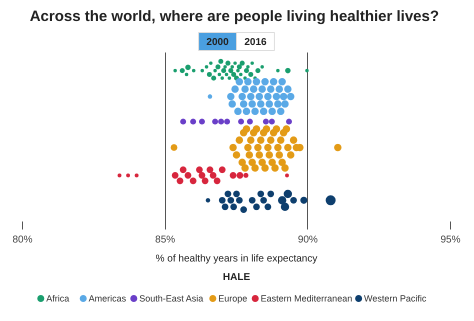 This screenshot has width=474, height=321. Describe the element at coordinates (235, 16) in the screenshot. I see `chart-title: Across the world, where are people living healthier lives?` at that location.